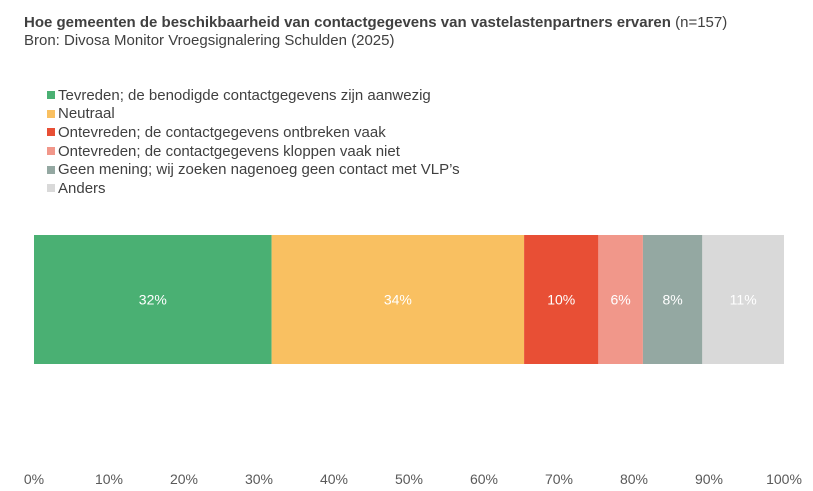 The width and height of the screenshot is (813, 491). I want to click on data-label: 34%, so click(398, 300).